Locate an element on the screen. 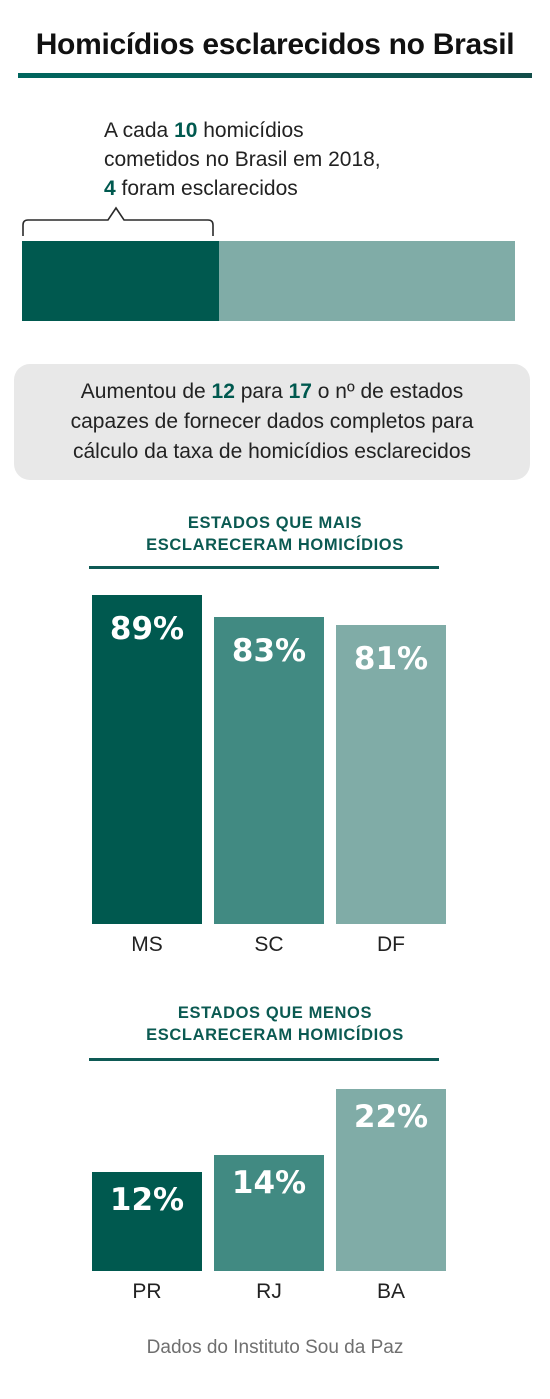  intro-line1-post: homicídios is located at coordinates (250, 130).